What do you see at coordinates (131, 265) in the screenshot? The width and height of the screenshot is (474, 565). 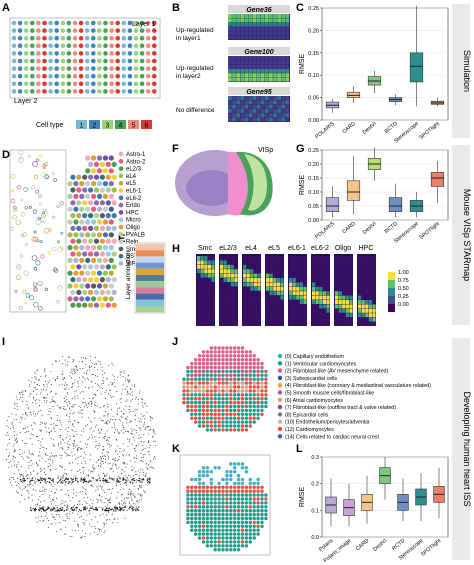 I see `legend-label: VIP` at bounding box center [131, 265].